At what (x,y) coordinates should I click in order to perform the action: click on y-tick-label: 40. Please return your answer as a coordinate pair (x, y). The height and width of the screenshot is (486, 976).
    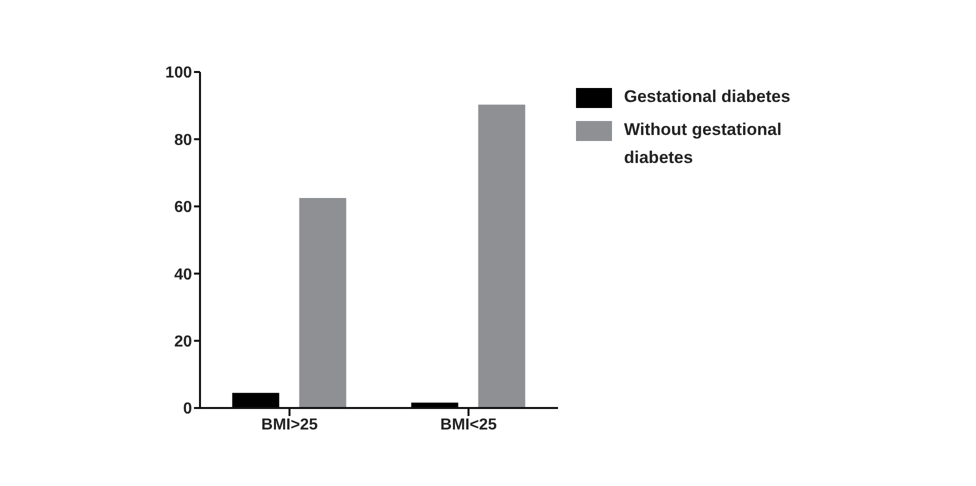
    Looking at the image, I should click on (183, 275).